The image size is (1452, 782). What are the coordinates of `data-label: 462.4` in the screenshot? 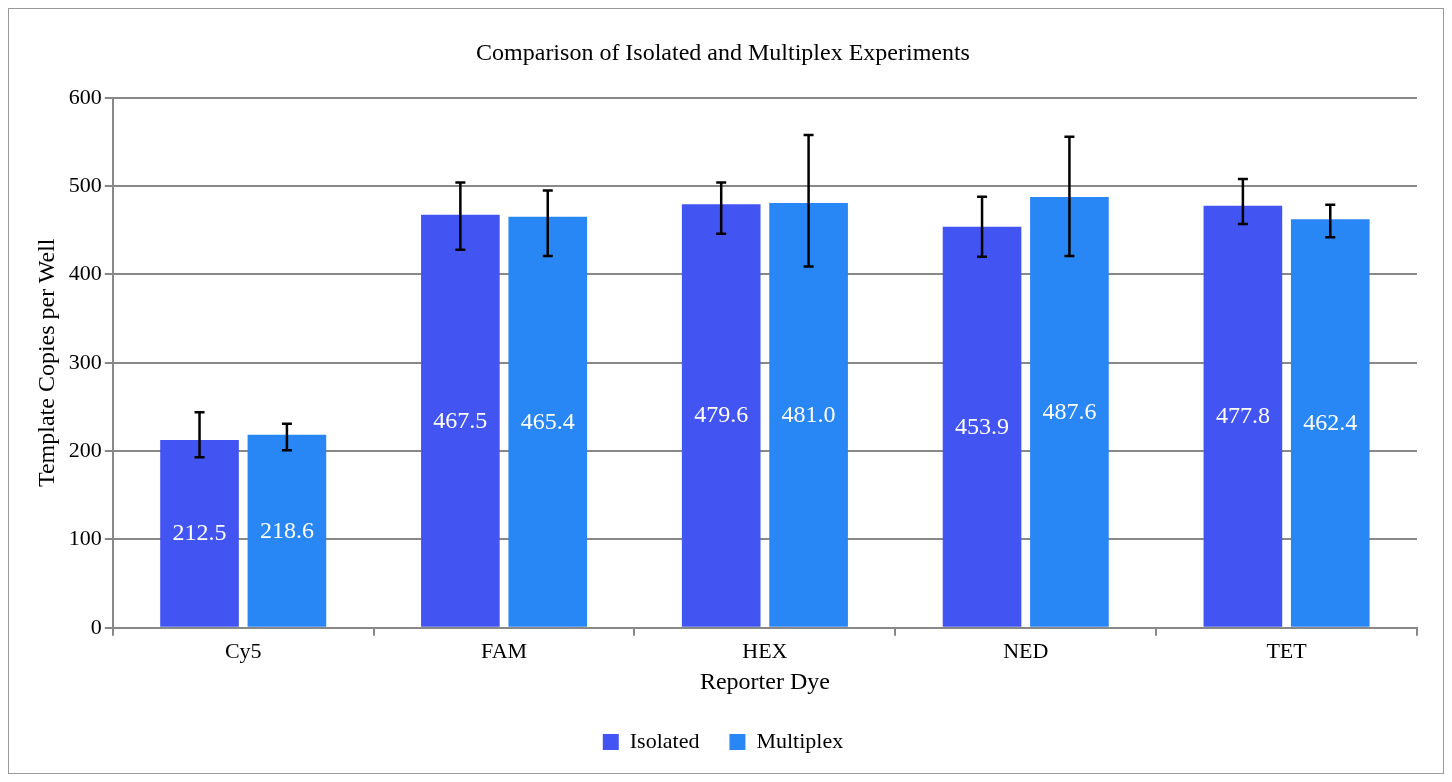 It's located at (1330, 421).